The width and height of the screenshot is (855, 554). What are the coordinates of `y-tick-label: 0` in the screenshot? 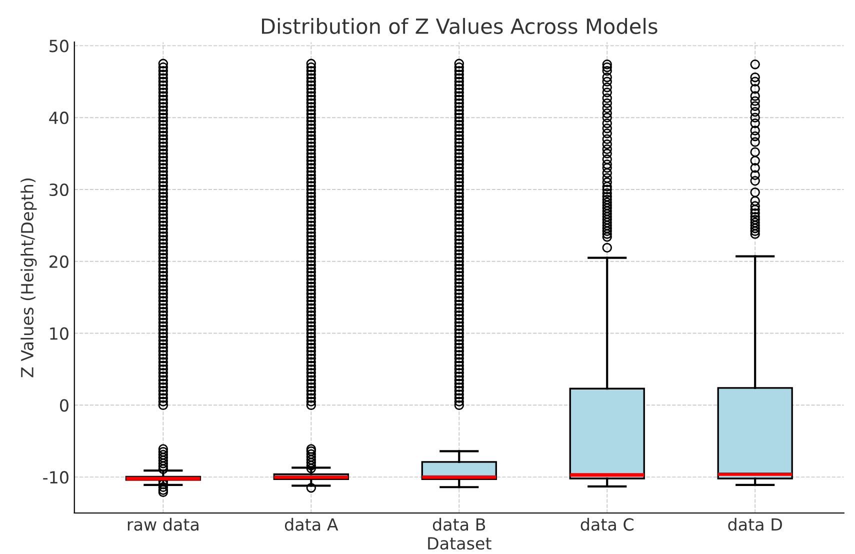 It's located at (64, 405).